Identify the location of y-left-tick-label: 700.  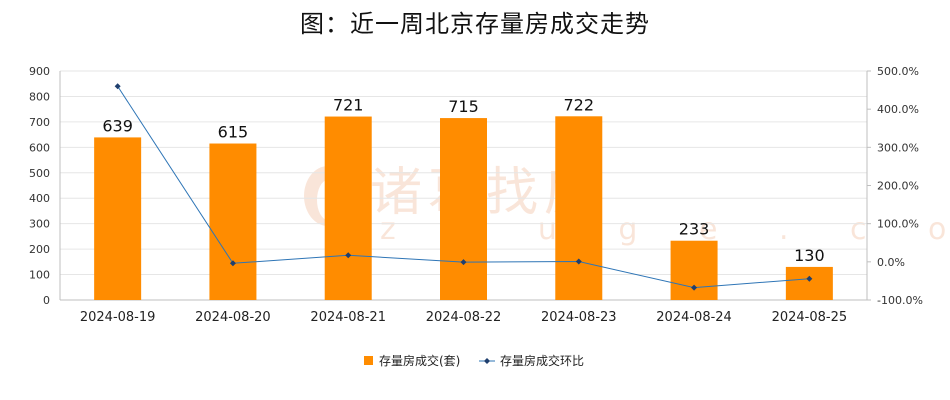
(39, 122).